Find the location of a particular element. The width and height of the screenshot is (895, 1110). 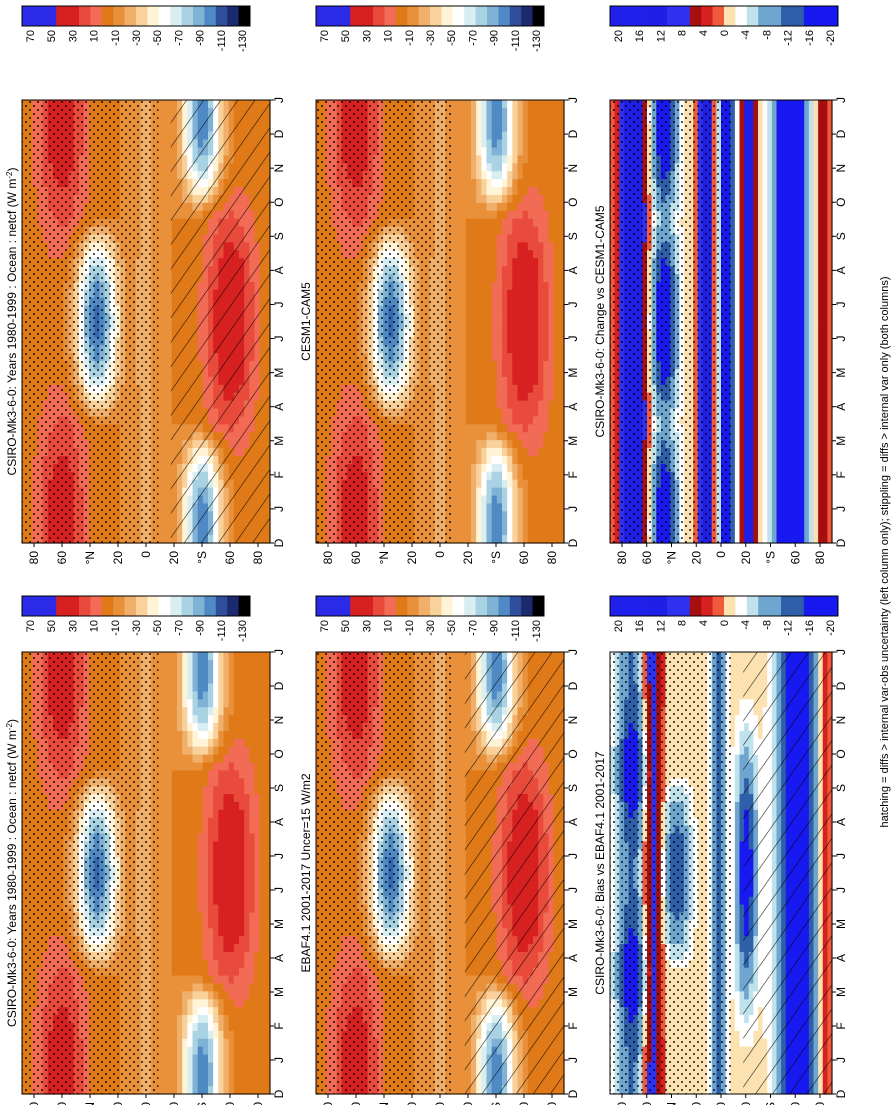

colorbar-label: -50 is located at coordinates (158, 38).